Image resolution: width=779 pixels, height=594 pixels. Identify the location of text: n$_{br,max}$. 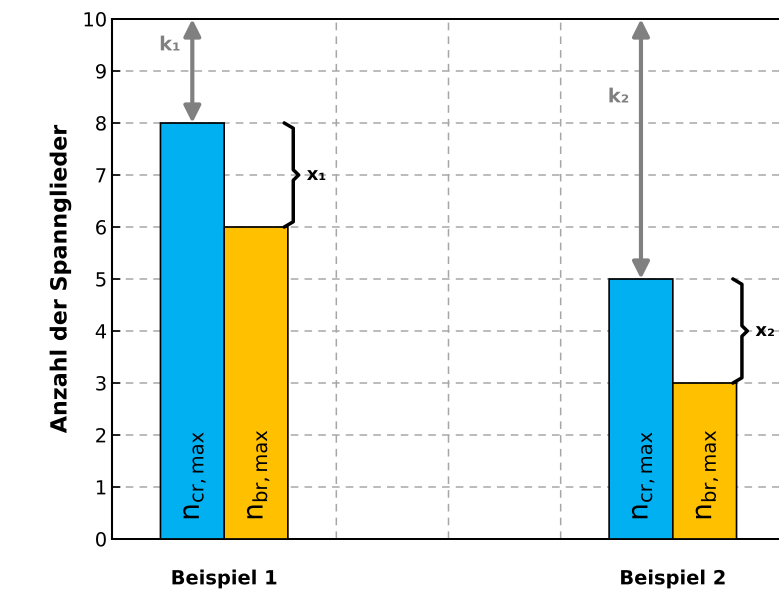
(258, 474).